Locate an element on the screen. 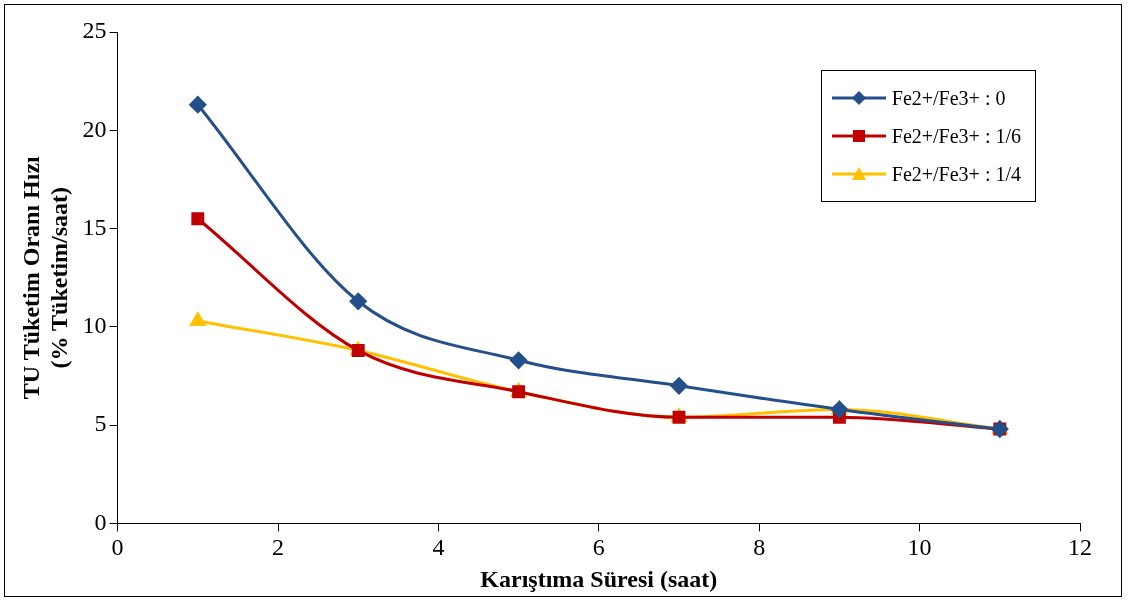 The width and height of the screenshot is (1128, 603). y-tick-label: 10 is located at coordinates (94, 325).